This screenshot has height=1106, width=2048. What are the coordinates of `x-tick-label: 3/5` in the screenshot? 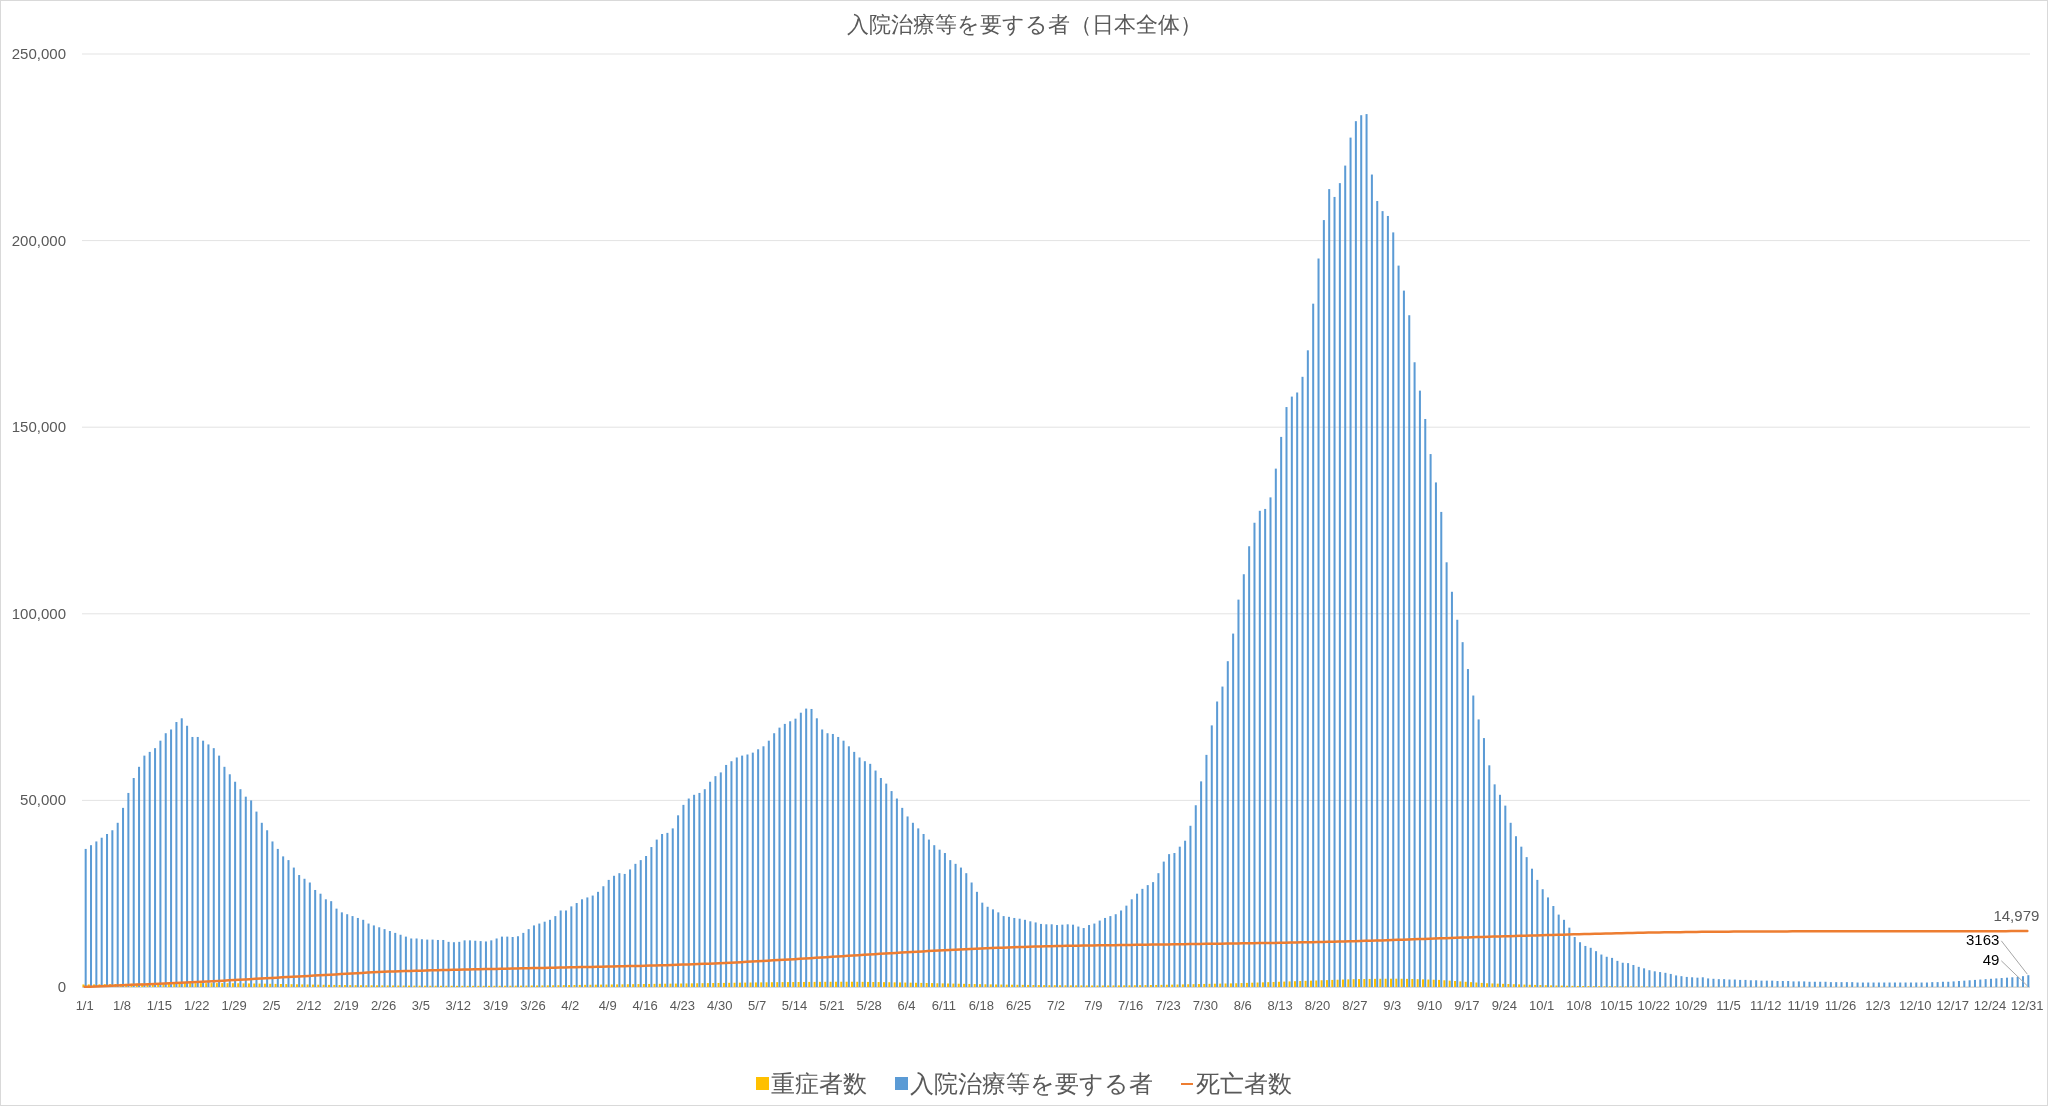 It's located at (420, 1005).